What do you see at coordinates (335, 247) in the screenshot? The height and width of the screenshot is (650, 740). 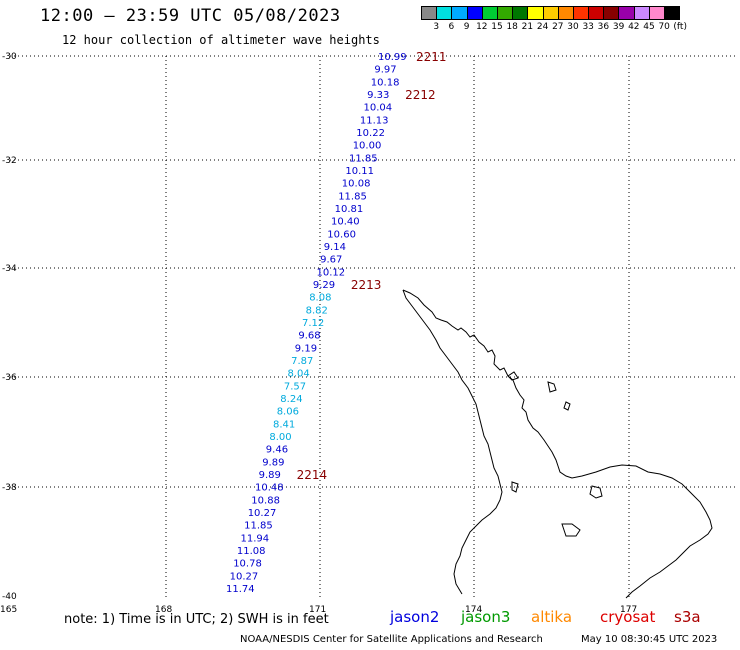 I see `wave-height-value: 9.14` at bounding box center [335, 247].